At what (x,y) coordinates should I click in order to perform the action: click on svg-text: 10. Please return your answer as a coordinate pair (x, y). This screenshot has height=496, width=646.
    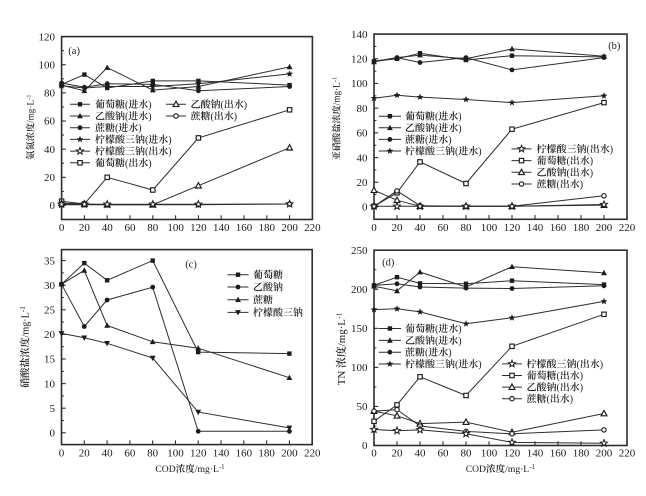
    Looking at the image, I should click on (50, 384).